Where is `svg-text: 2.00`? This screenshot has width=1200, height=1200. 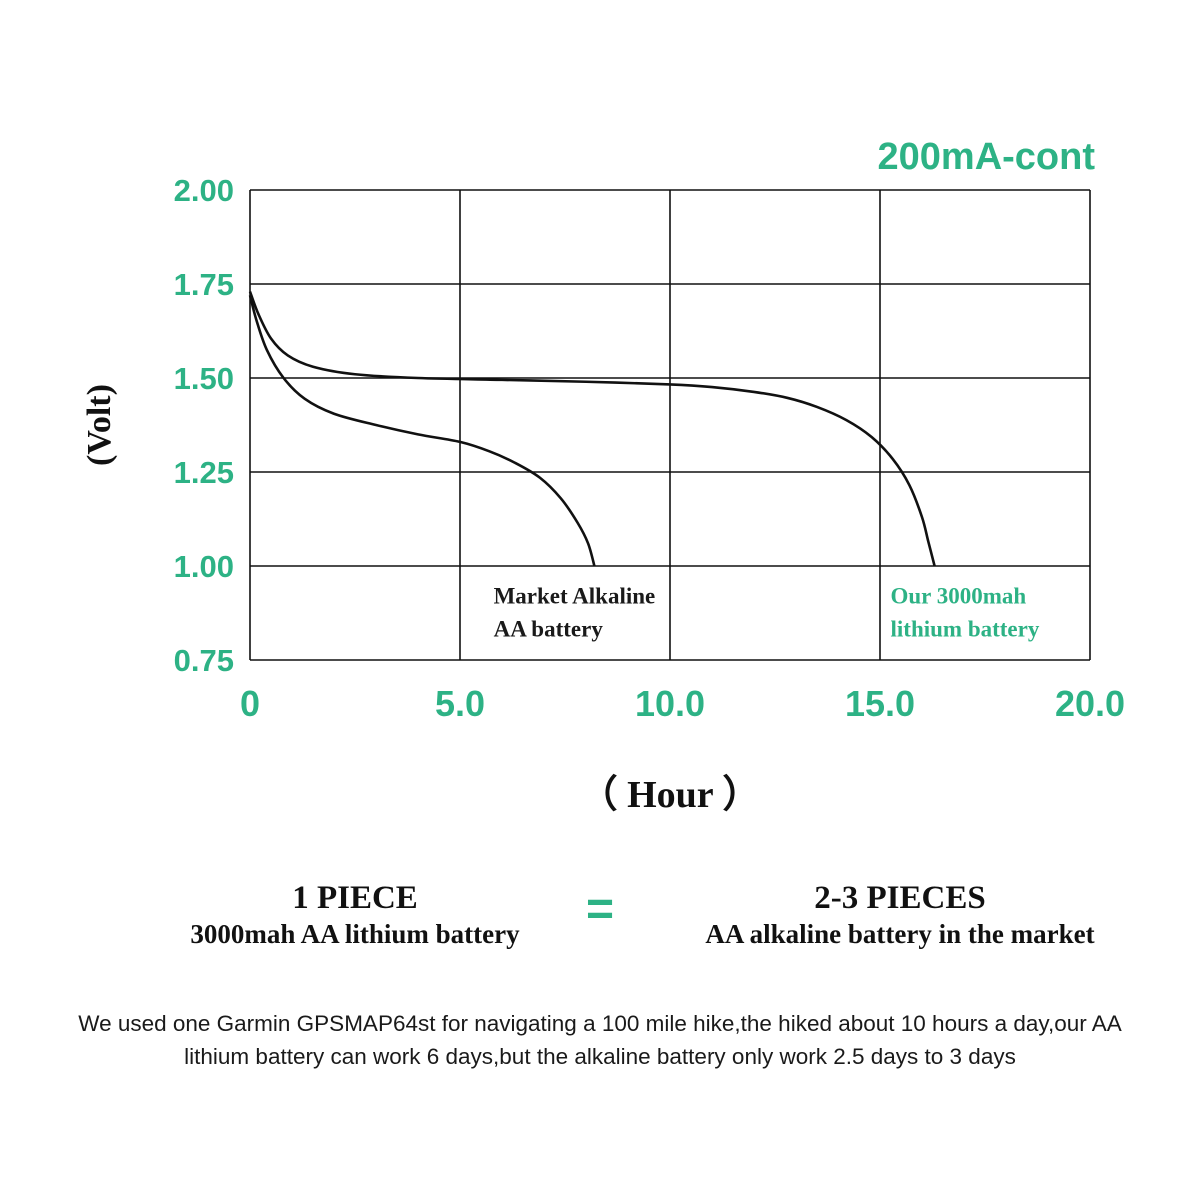
svg-text: 2.00 is located at coordinates (204, 190).